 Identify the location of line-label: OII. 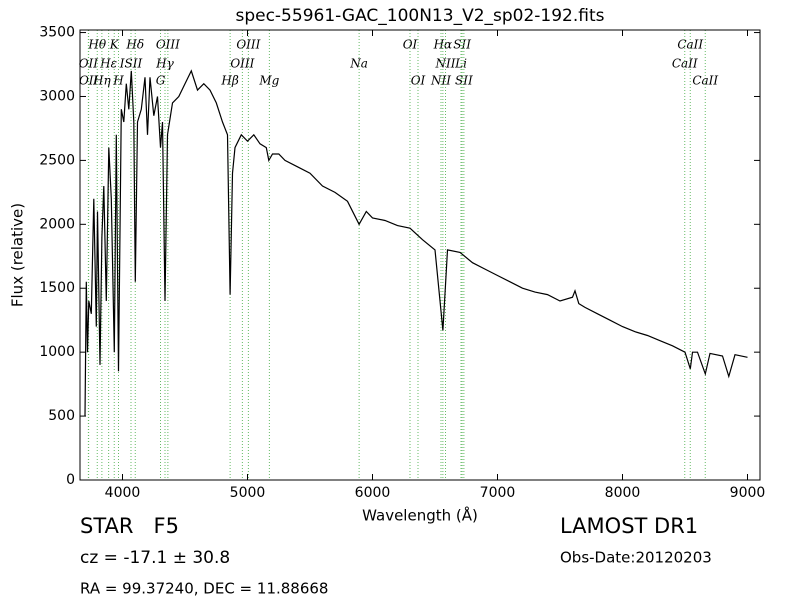
(89, 81).